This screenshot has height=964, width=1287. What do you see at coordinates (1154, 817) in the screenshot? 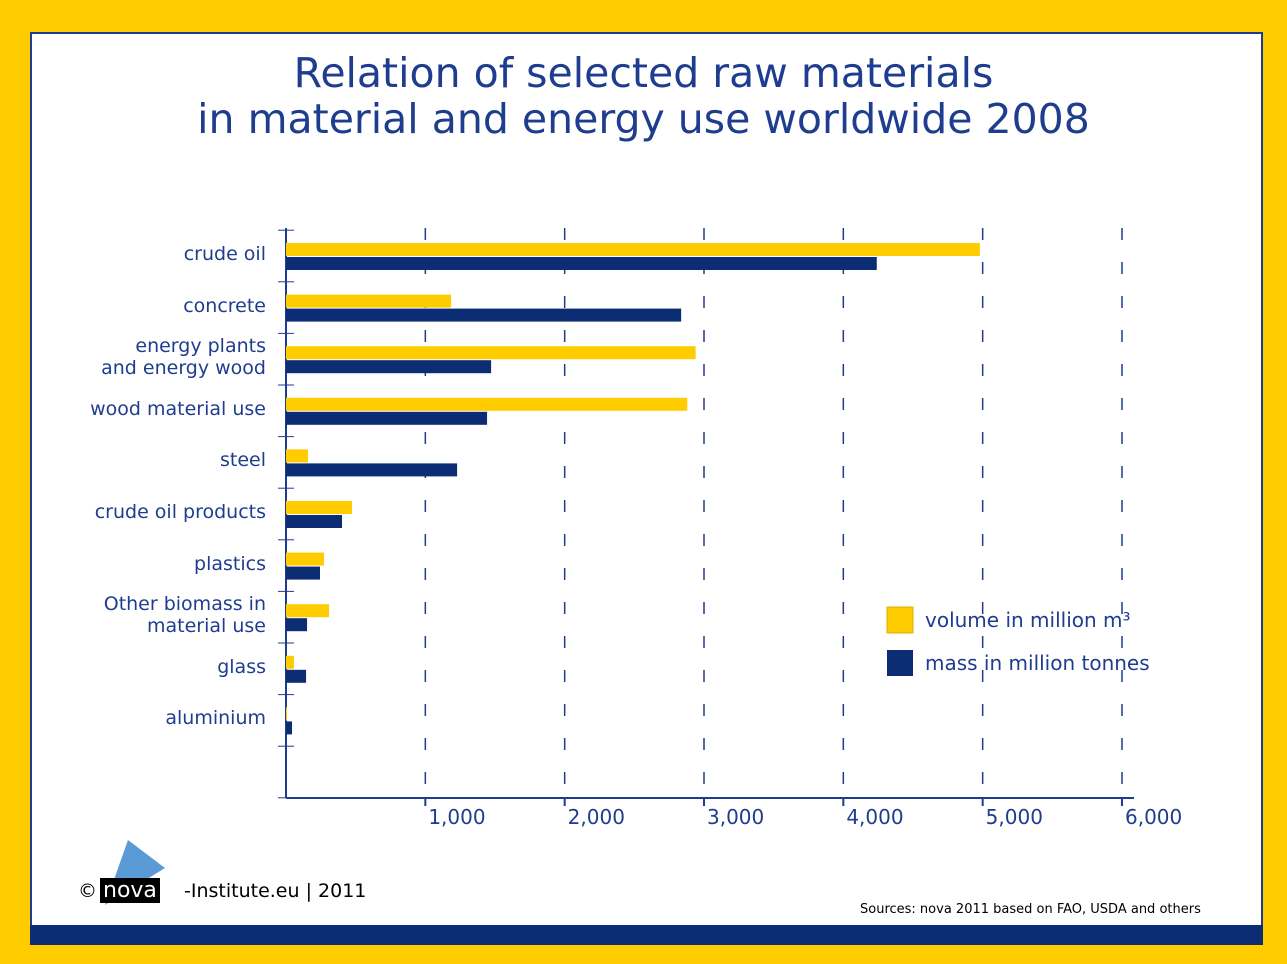
I see `x-tick-label: 6,000` at bounding box center [1154, 817].